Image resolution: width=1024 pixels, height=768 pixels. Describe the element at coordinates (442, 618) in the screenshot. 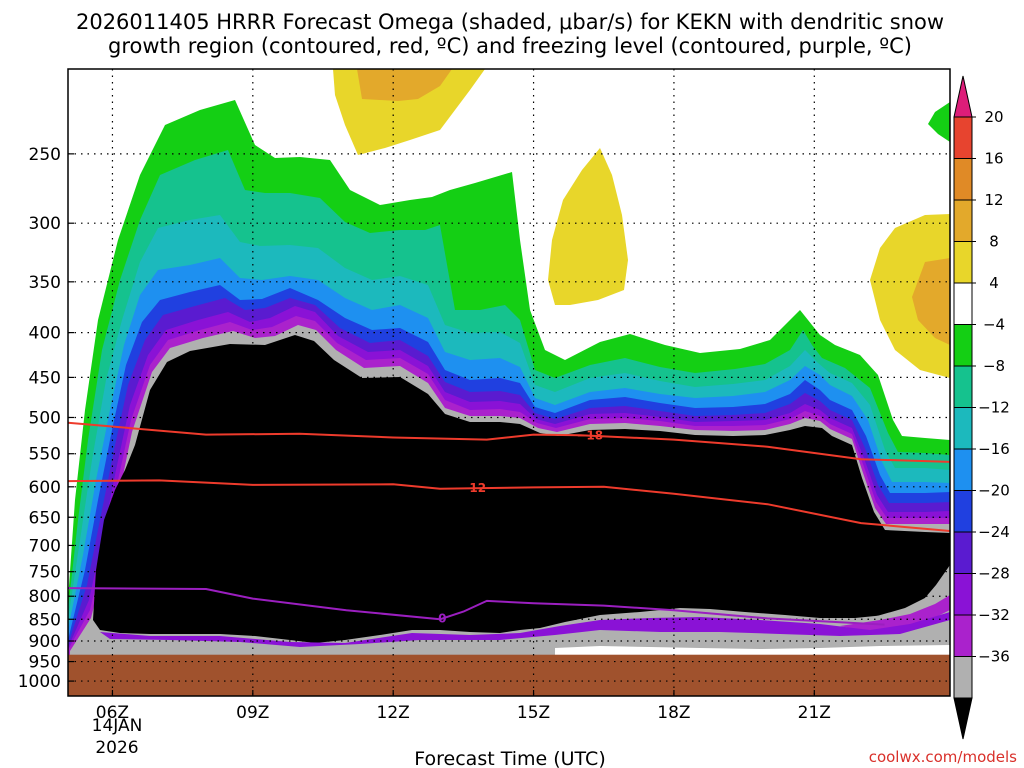

I see `contour-label: 0` at that location.